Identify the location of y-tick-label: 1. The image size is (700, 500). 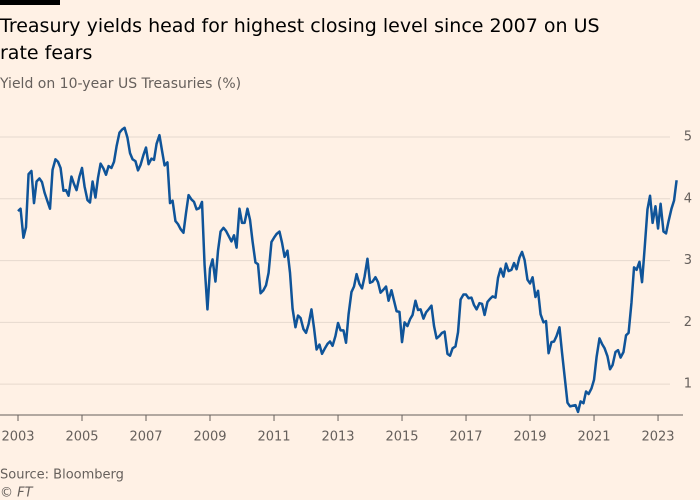
(688, 384).